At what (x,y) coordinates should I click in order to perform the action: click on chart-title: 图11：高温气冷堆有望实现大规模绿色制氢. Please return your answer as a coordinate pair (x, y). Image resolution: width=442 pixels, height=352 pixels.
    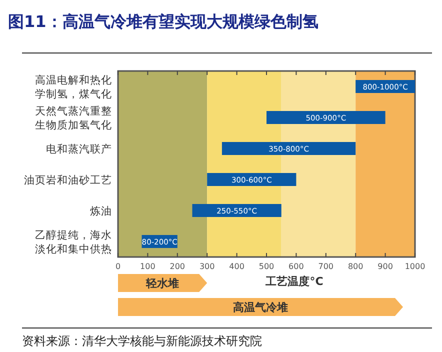
    Looking at the image, I should click on (163, 21).